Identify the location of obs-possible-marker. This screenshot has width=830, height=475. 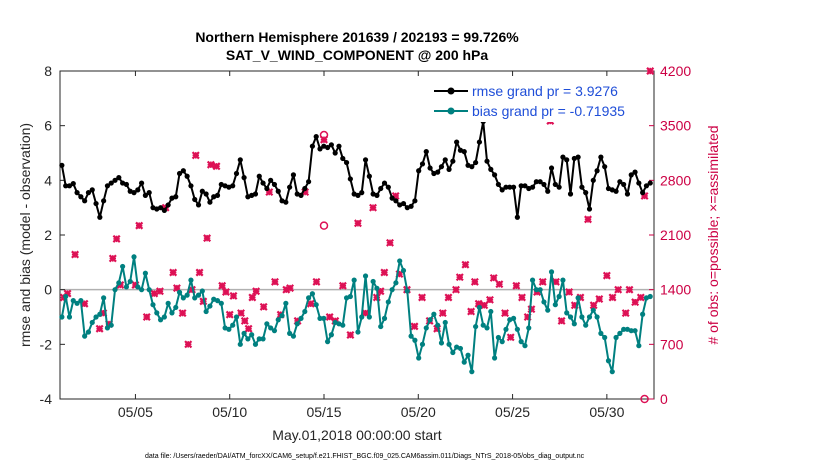
(644, 399).